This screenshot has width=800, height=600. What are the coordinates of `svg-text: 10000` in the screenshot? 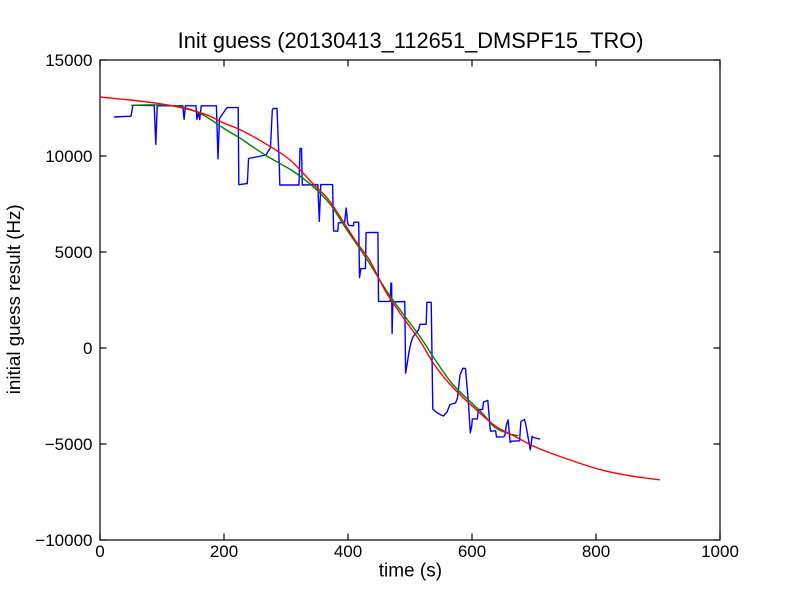 It's located at (68, 156).